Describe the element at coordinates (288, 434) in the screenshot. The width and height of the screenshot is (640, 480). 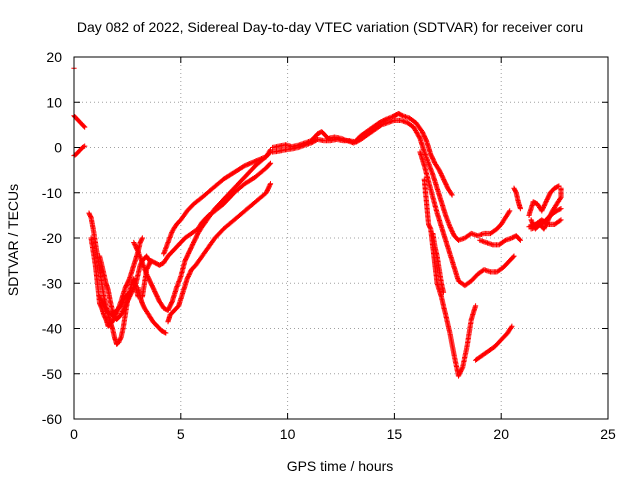
I see `x-tick-label: 10` at that location.